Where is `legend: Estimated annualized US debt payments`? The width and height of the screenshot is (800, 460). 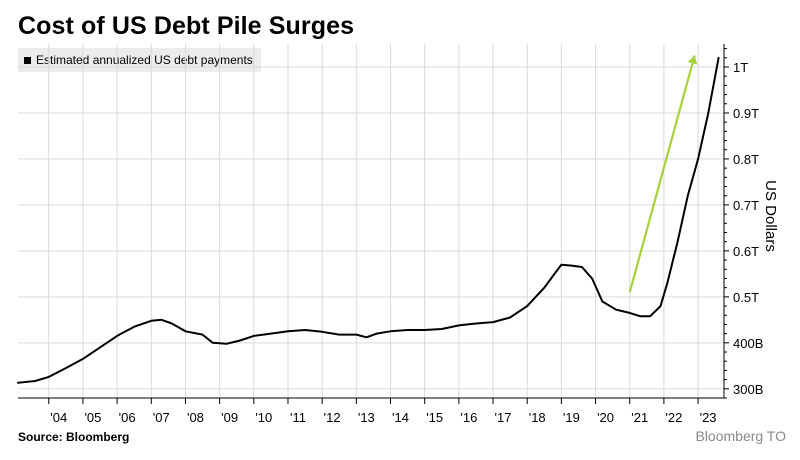
legend: Estimated annualized US debt payments is located at coordinates (139, 60).